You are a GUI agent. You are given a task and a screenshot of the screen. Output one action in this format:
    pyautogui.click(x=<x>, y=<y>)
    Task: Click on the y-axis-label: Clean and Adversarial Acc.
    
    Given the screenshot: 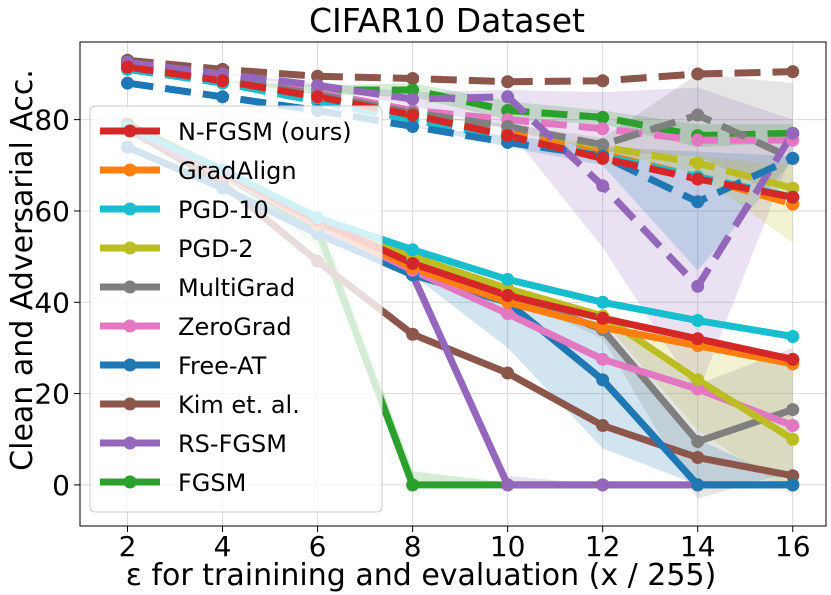 What is the action you would take?
    pyautogui.click(x=22, y=270)
    